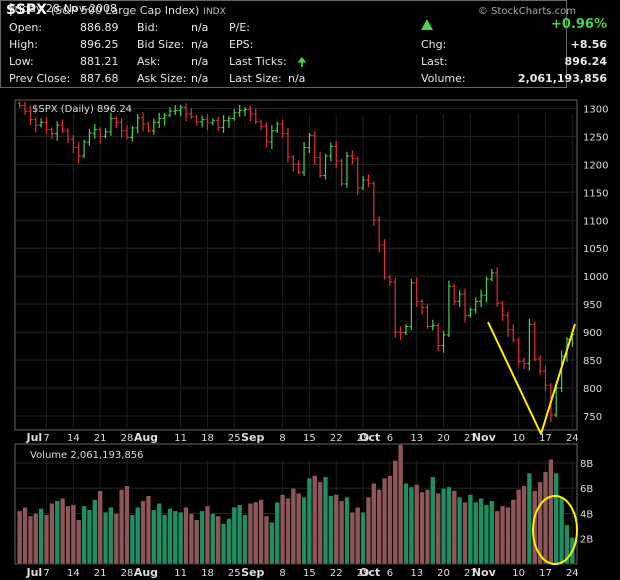 This screenshot has width=620, height=580. Describe the element at coordinates (562, 78) in the screenshot. I see `volume-value: 2,061,193,856` at that location.